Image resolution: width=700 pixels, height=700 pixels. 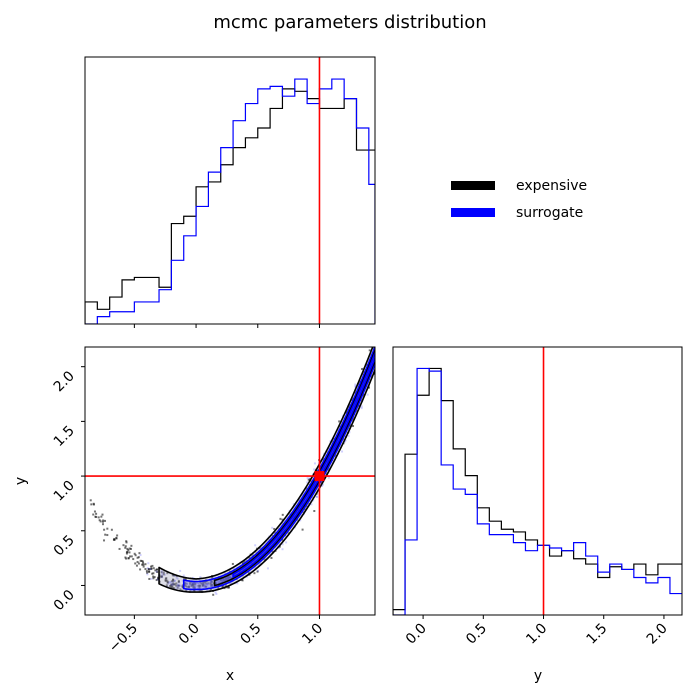 What do you see at coordinates (64, 545) in the screenshot?
I see `scatter-ytick-label: 0.5` at bounding box center [64, 545].